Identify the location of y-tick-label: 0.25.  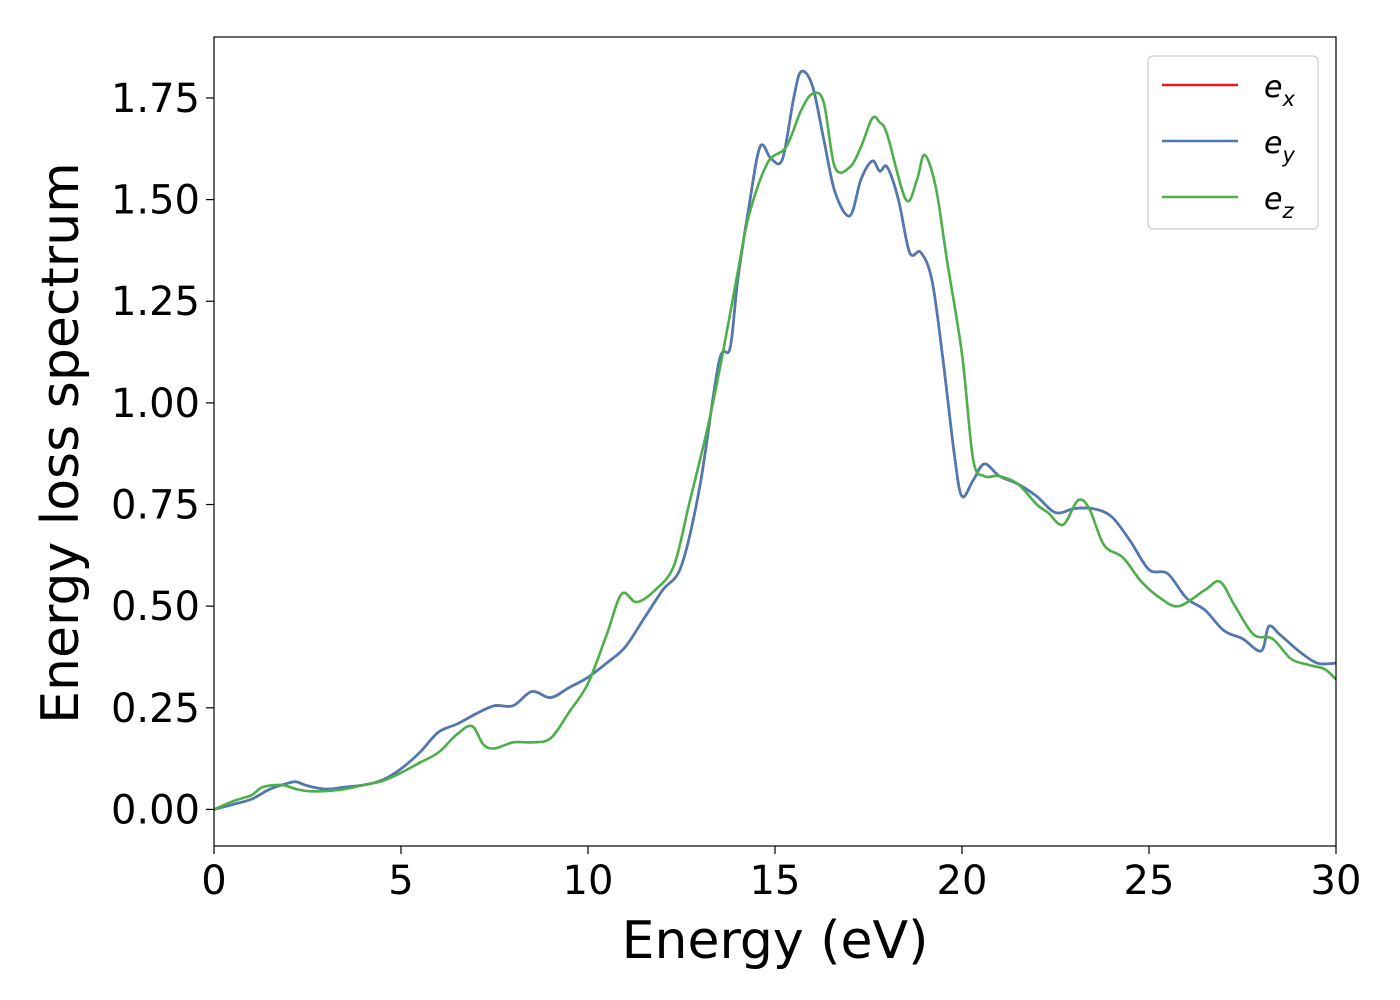
(155, 709).